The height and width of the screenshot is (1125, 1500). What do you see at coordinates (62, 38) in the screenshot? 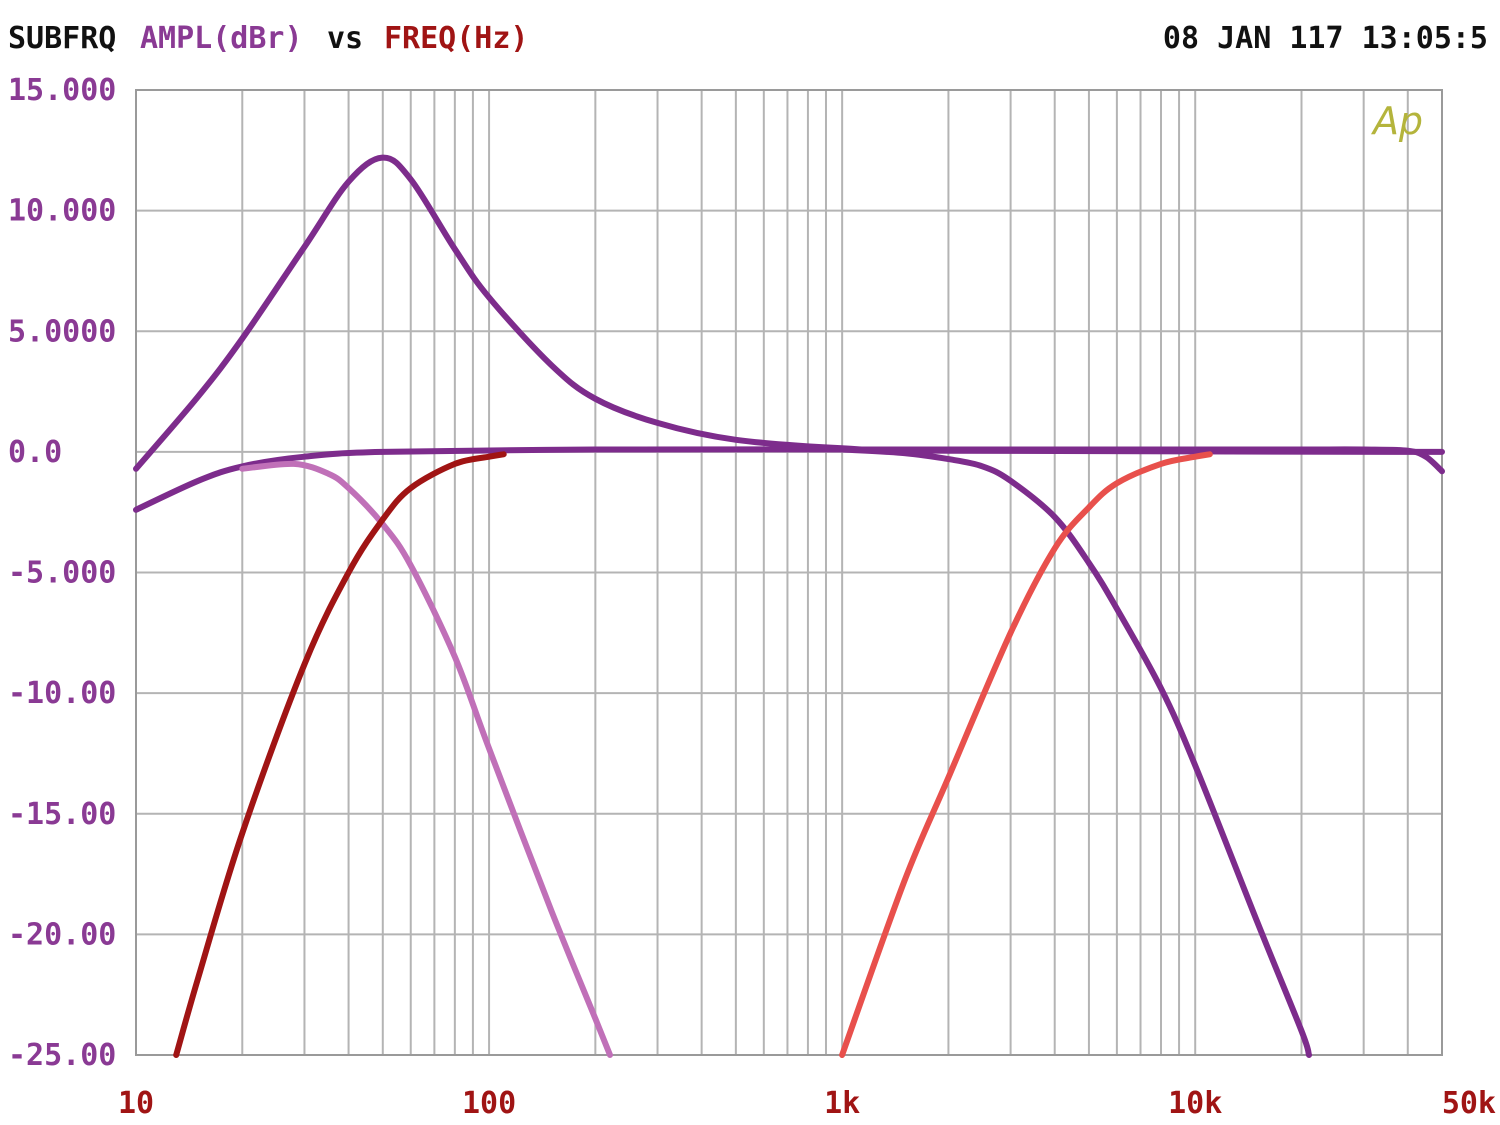
I see `header-prefix: SUBFRQ` at bounding box center [62, 38].